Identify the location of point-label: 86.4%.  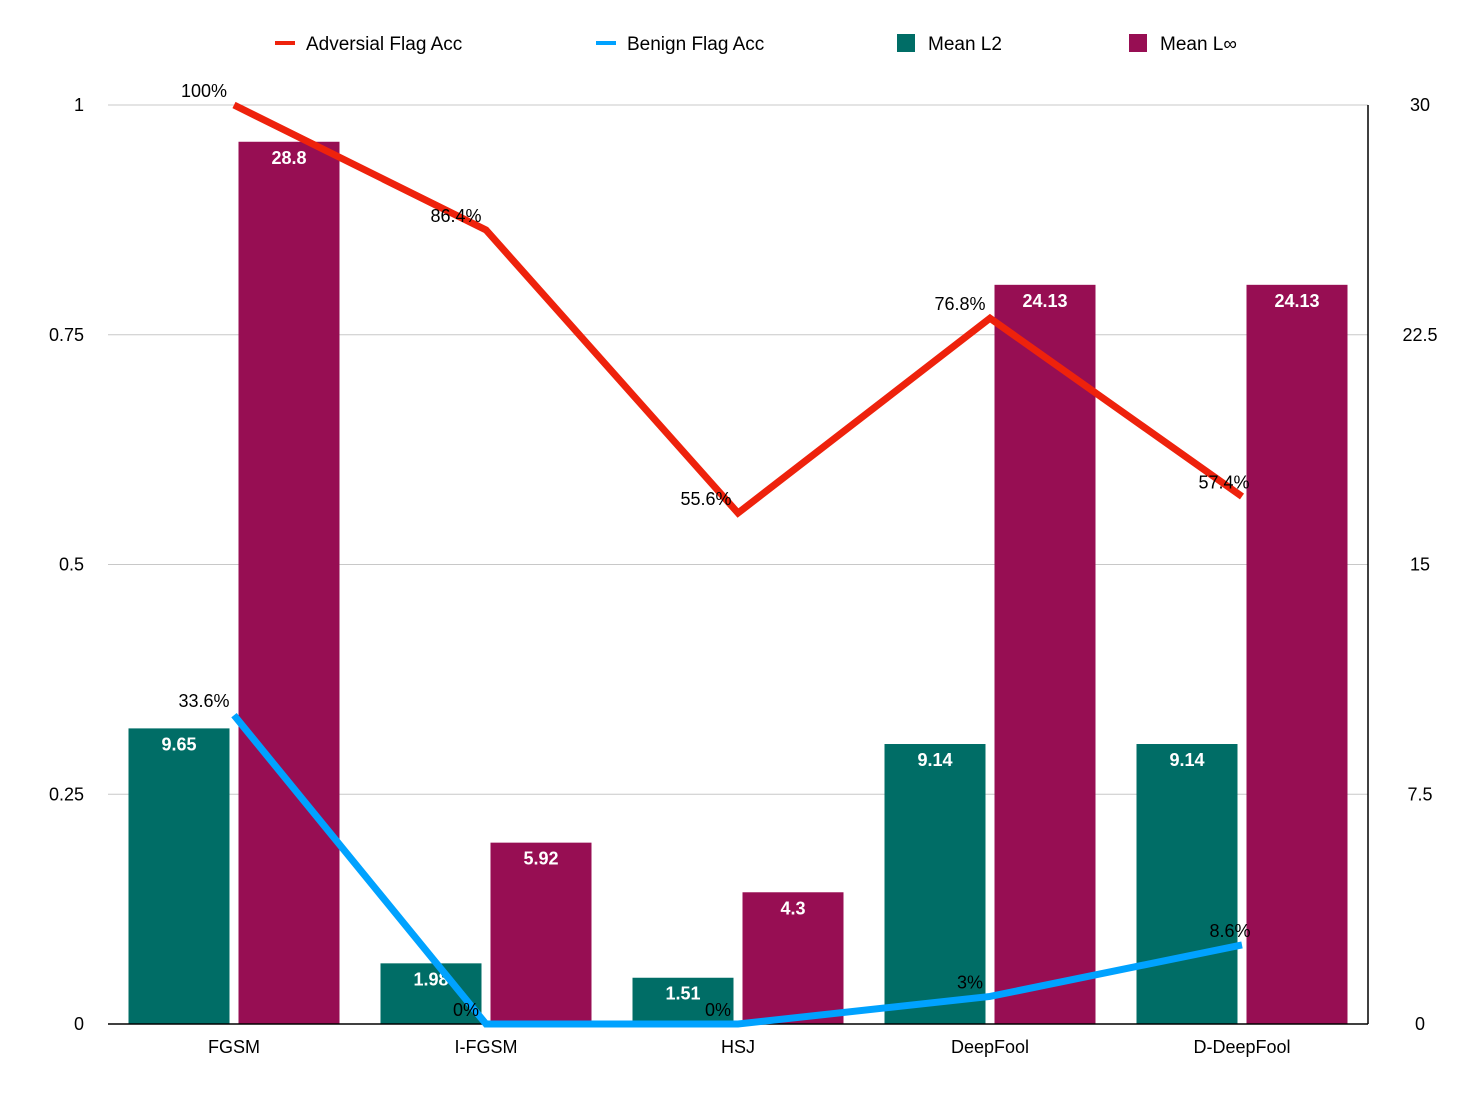
(455, 216).